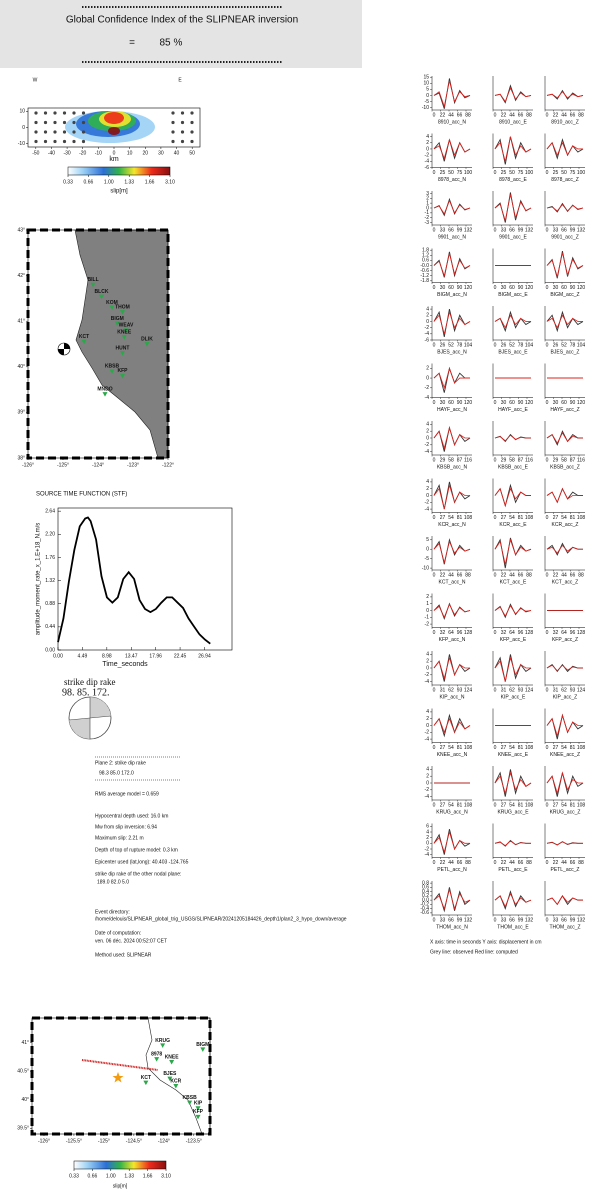  What do you see at coordinates (145, 153) in the screenshot?
I see `x-tick-label: 20` at bounding box center [145, 153].